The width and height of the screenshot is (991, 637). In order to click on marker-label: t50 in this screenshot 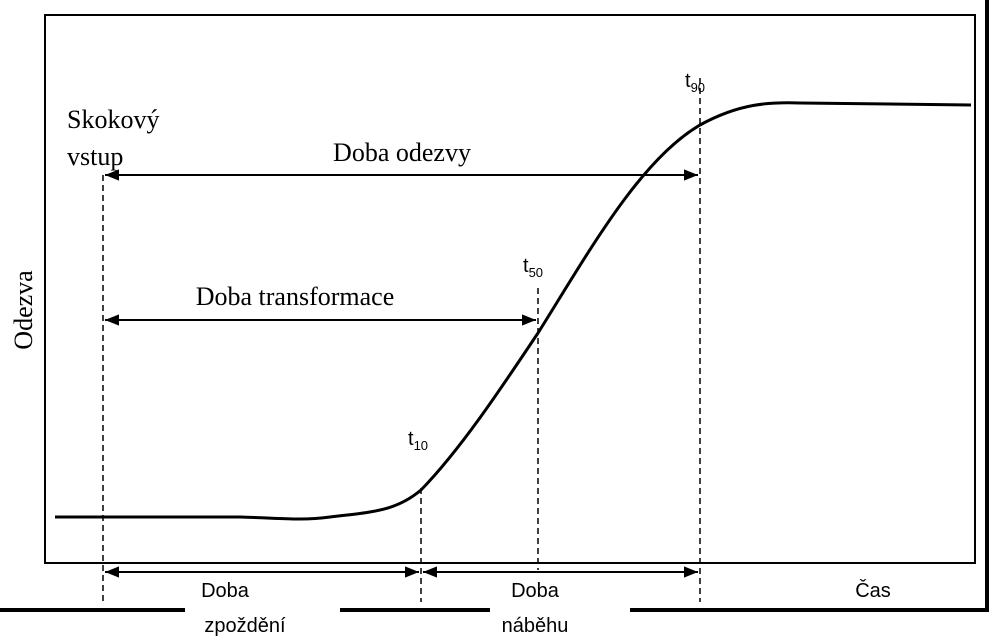, I will do `click(533, 267)`.